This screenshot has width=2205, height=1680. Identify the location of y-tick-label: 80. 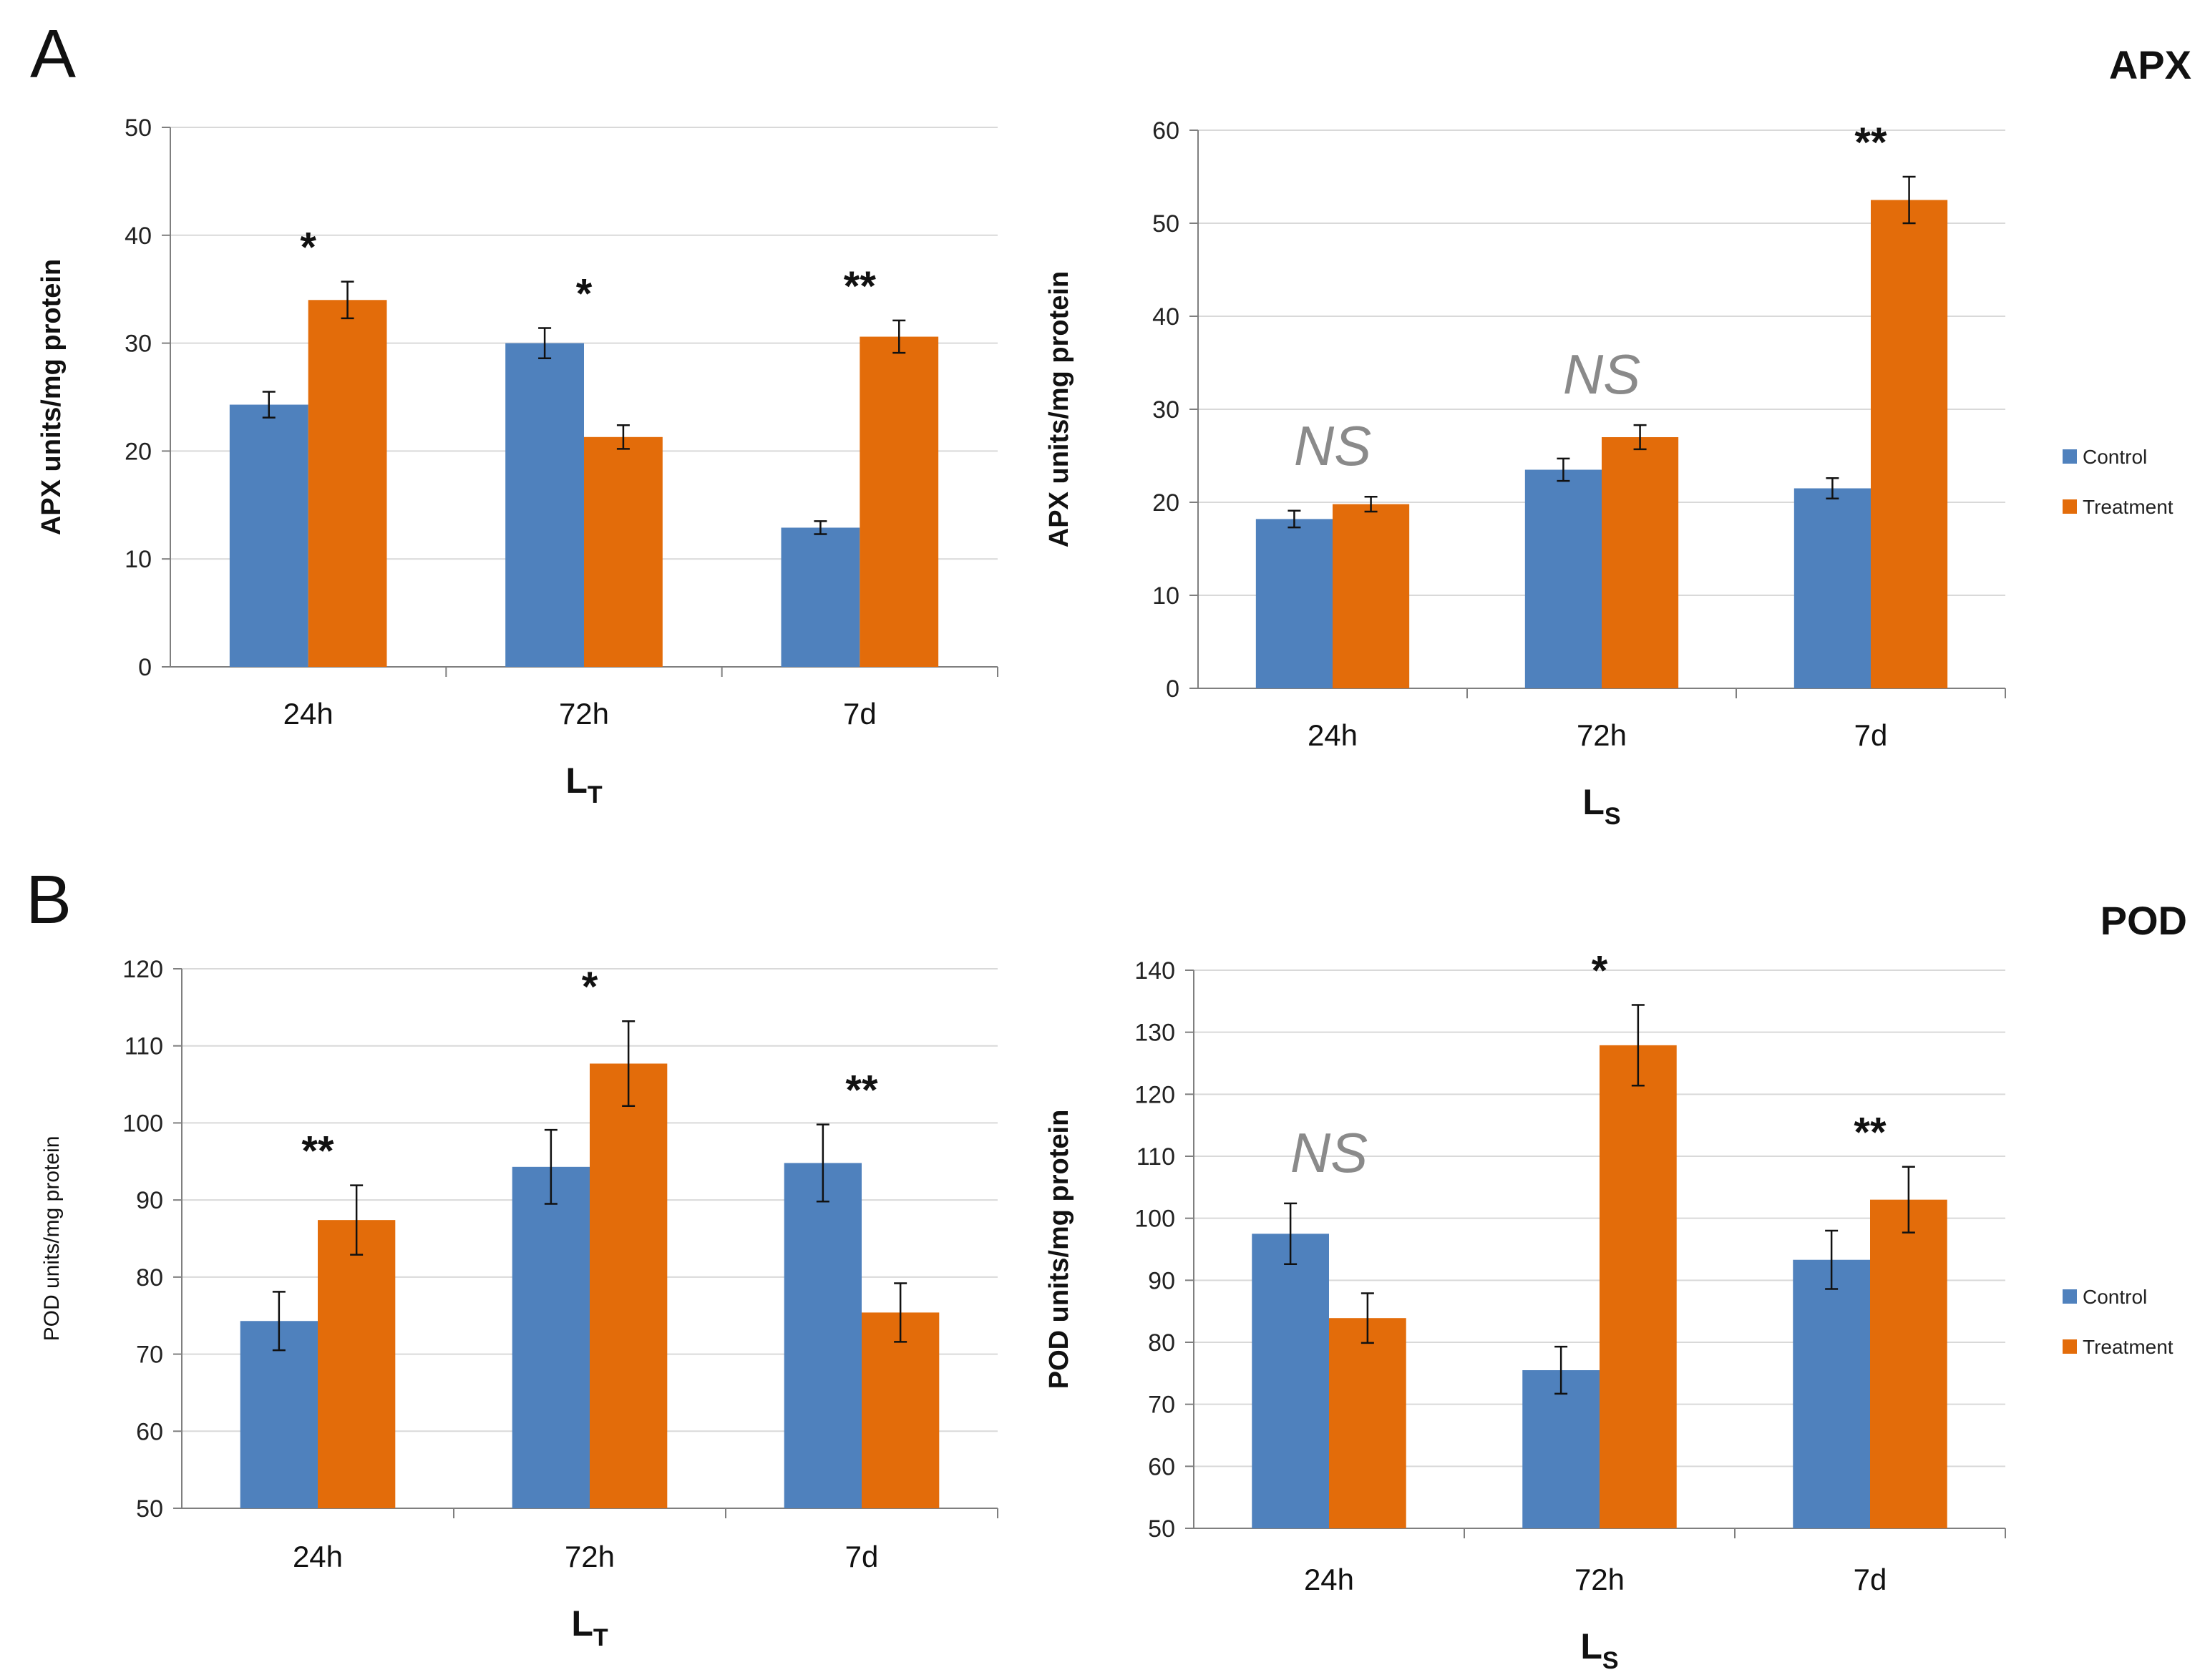
(1161, 1343).